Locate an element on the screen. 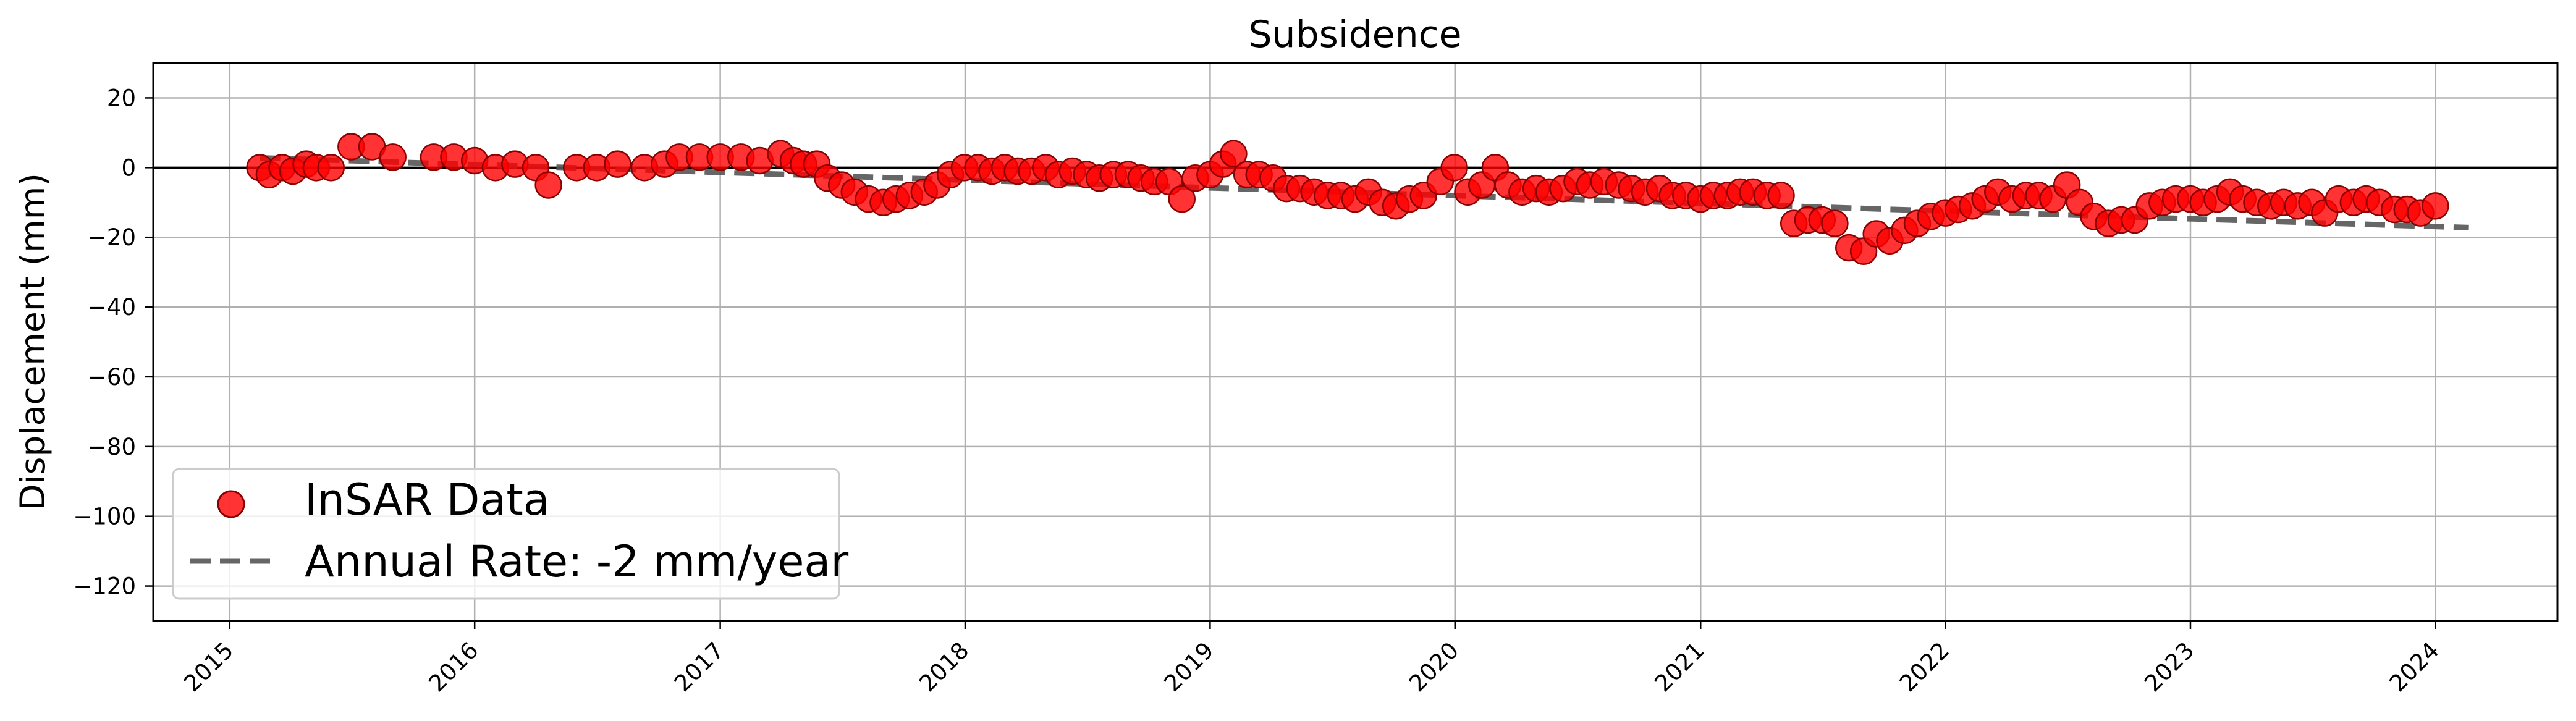 This screenshot has height=721, width=2576. legend: InSAR Data Annual Rate: -2 mm/year is located at coordinates (510, 534).